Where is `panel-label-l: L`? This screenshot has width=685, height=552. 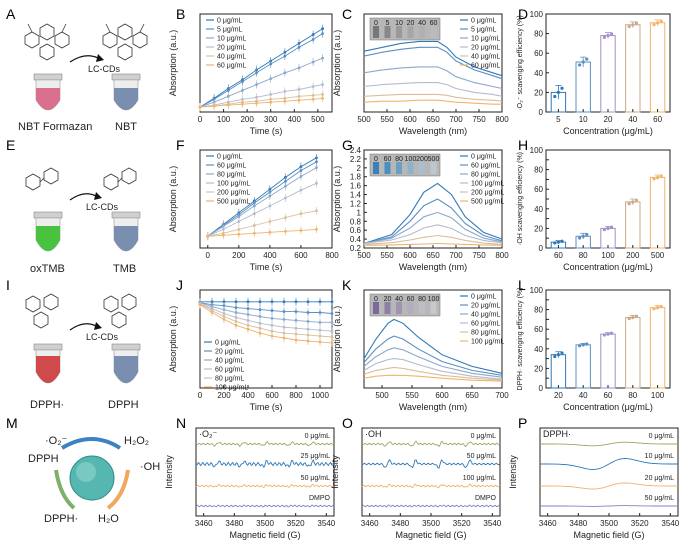
panel-label-l: L is located at coordinates (522, 285).